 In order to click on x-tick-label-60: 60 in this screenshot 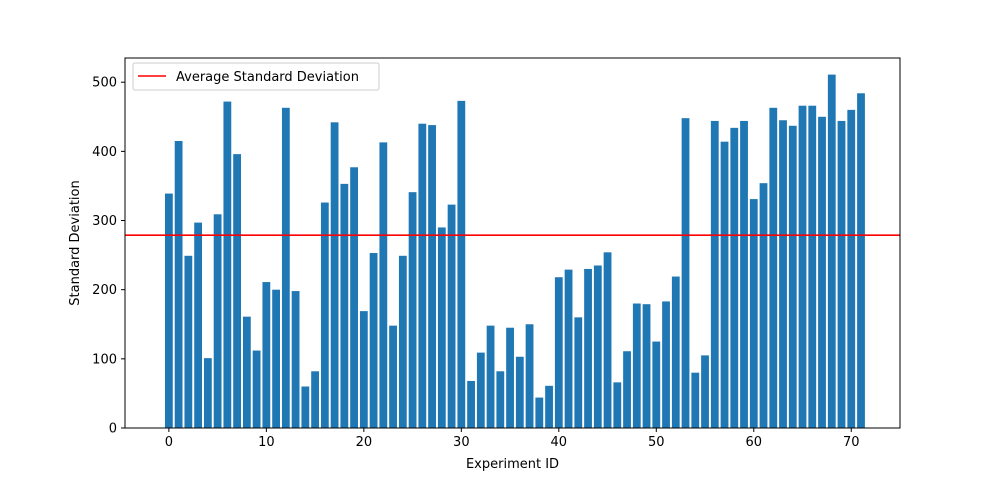, I will do `click(754, 442)`.